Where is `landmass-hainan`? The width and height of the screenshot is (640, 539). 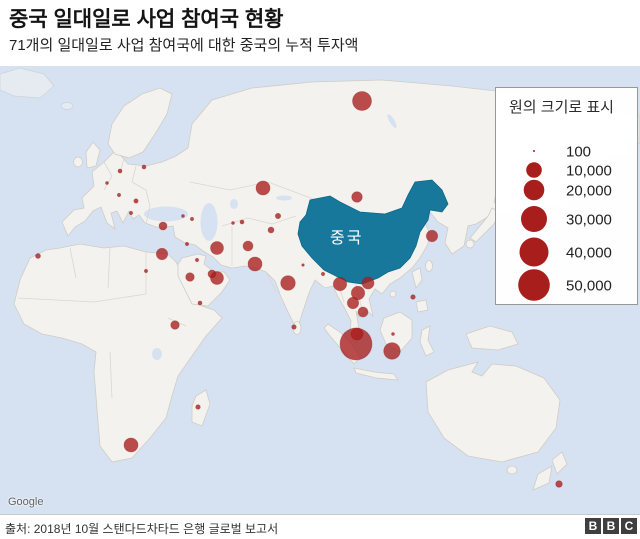
landmass-hainan is located at coordinates (393, 294).